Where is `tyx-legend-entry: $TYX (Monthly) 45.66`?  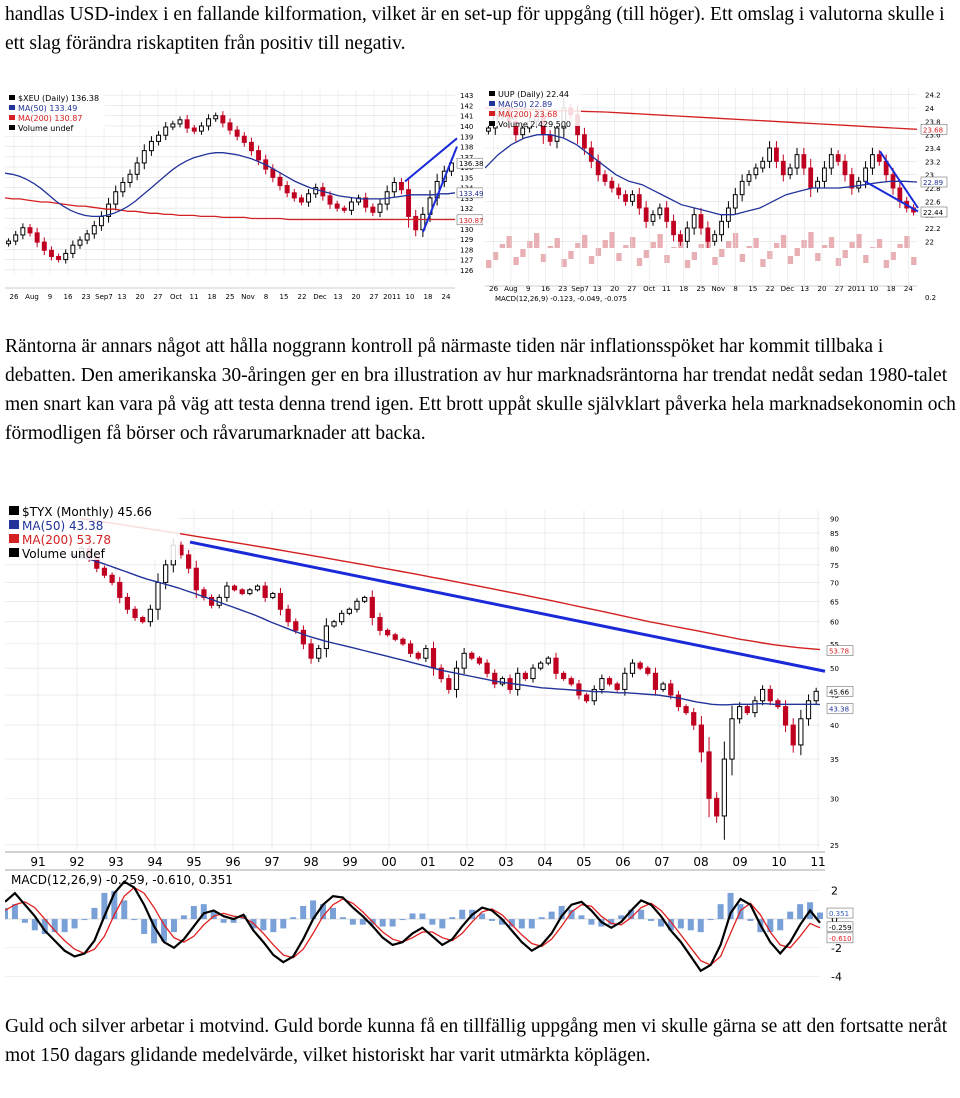 tyx-legend-entry: $TYX (Monthly) 45.66 is located at coordinates (87, 512).